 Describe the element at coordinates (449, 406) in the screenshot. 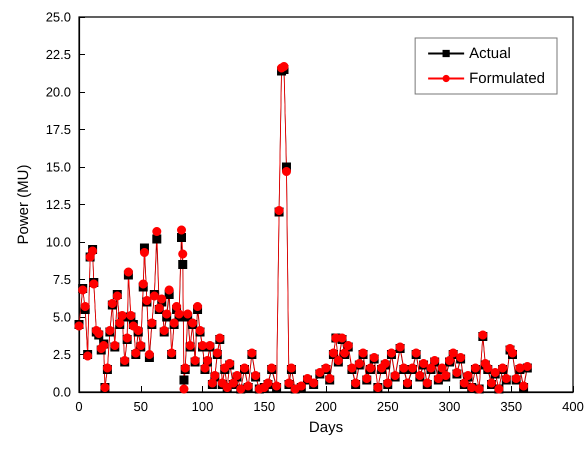

I see `x-tick-label: 300` at that location.